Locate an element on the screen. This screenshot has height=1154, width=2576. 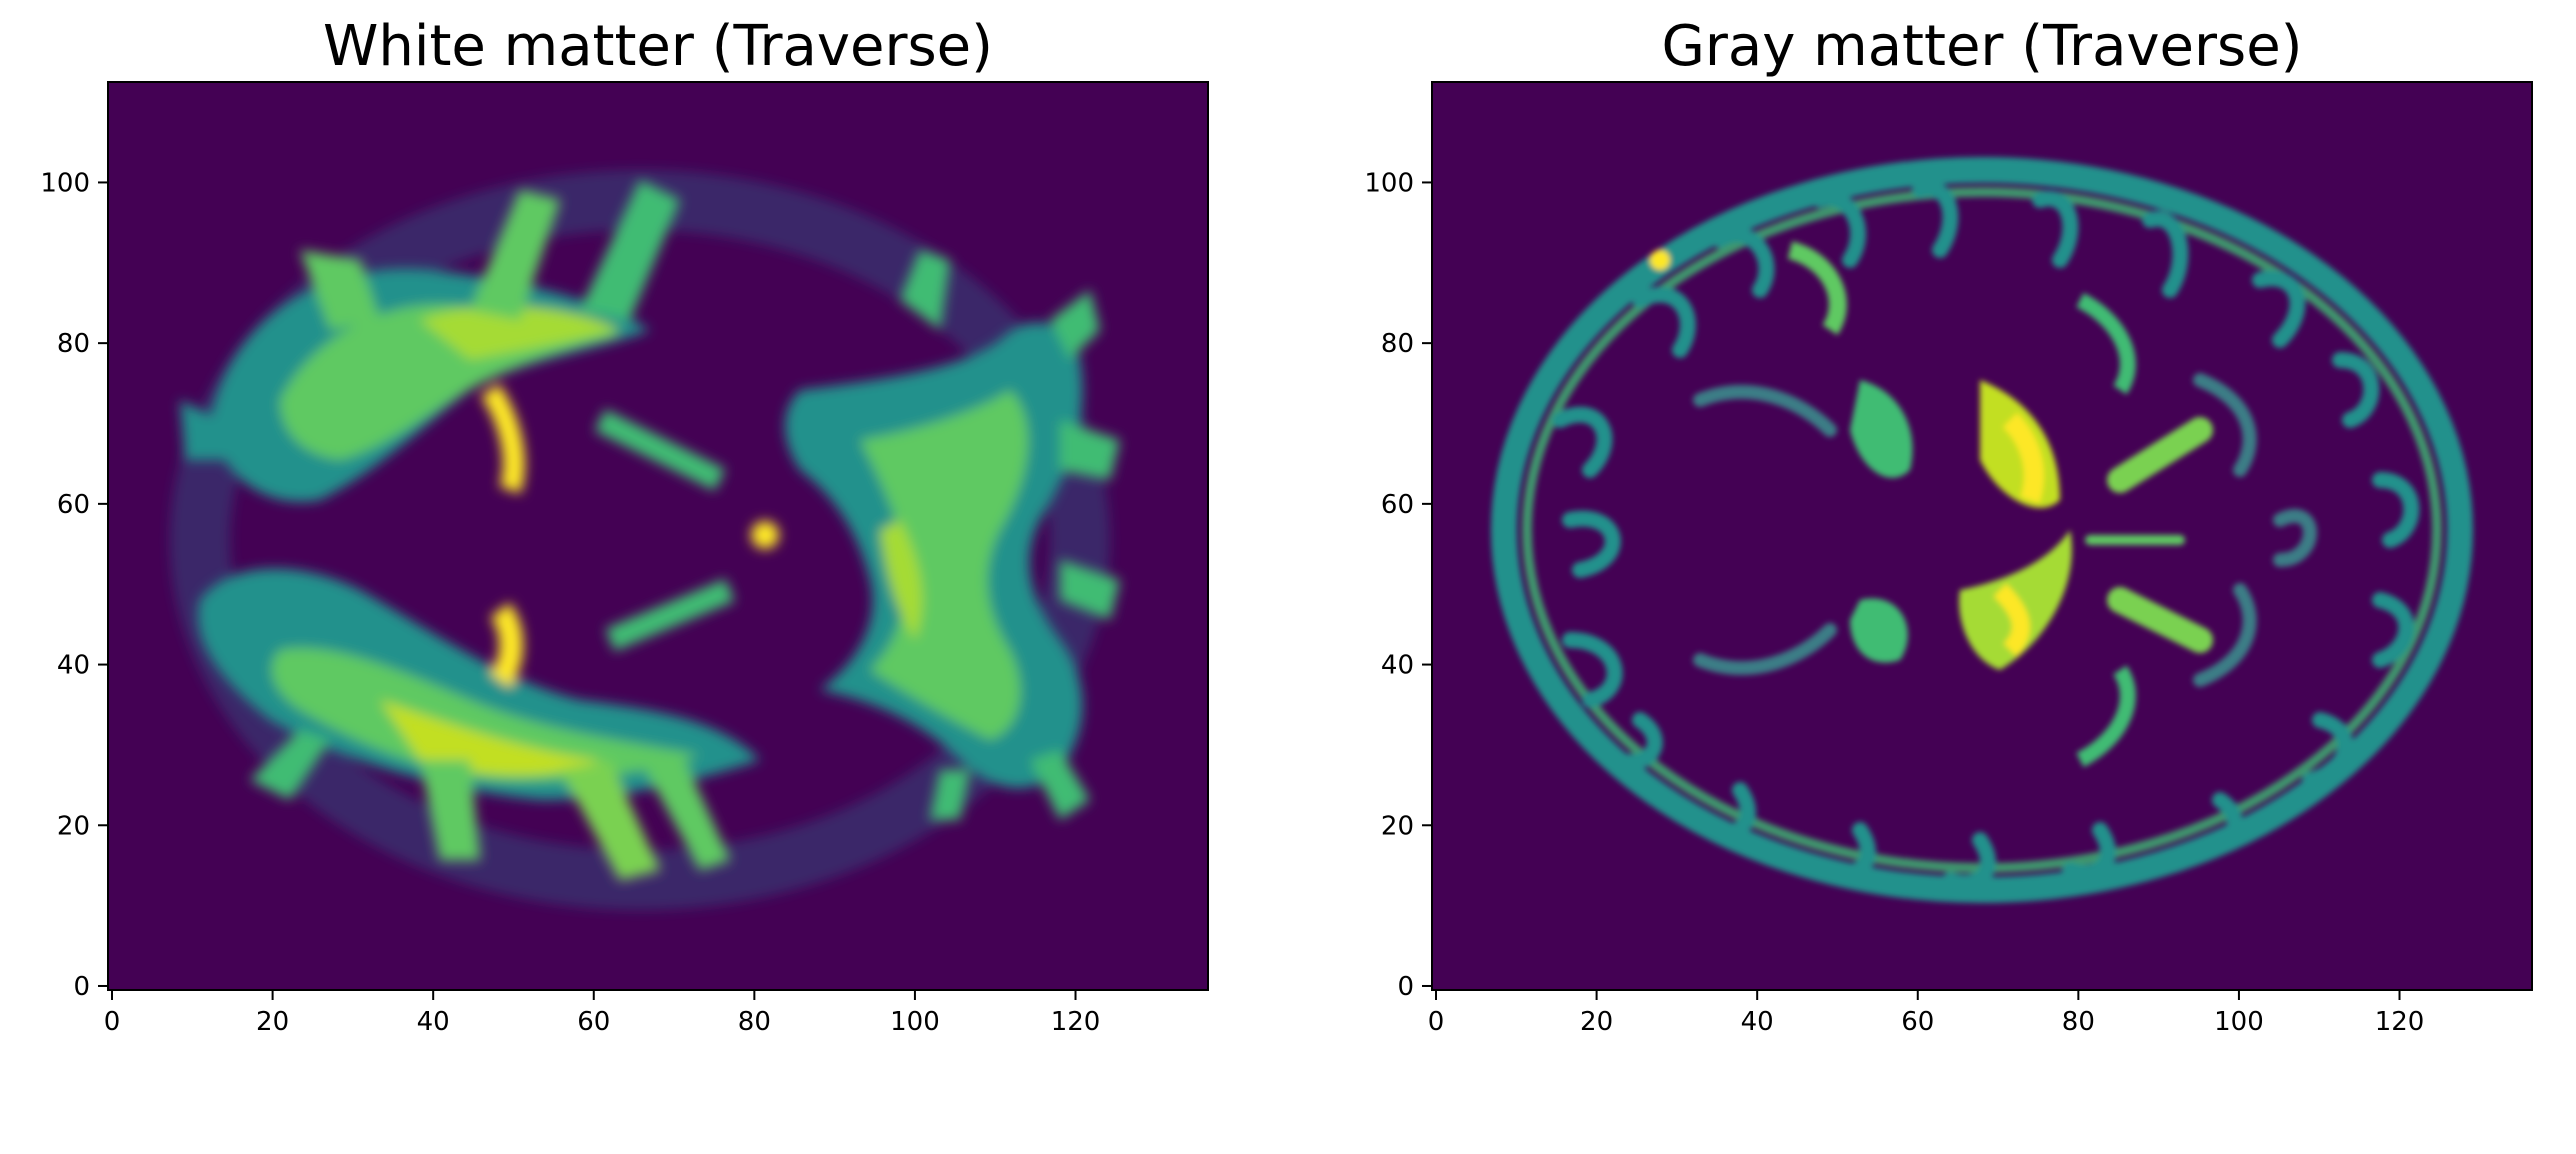
white-matter-title: White matter (Traverse) is located at coordinates (658, 46).